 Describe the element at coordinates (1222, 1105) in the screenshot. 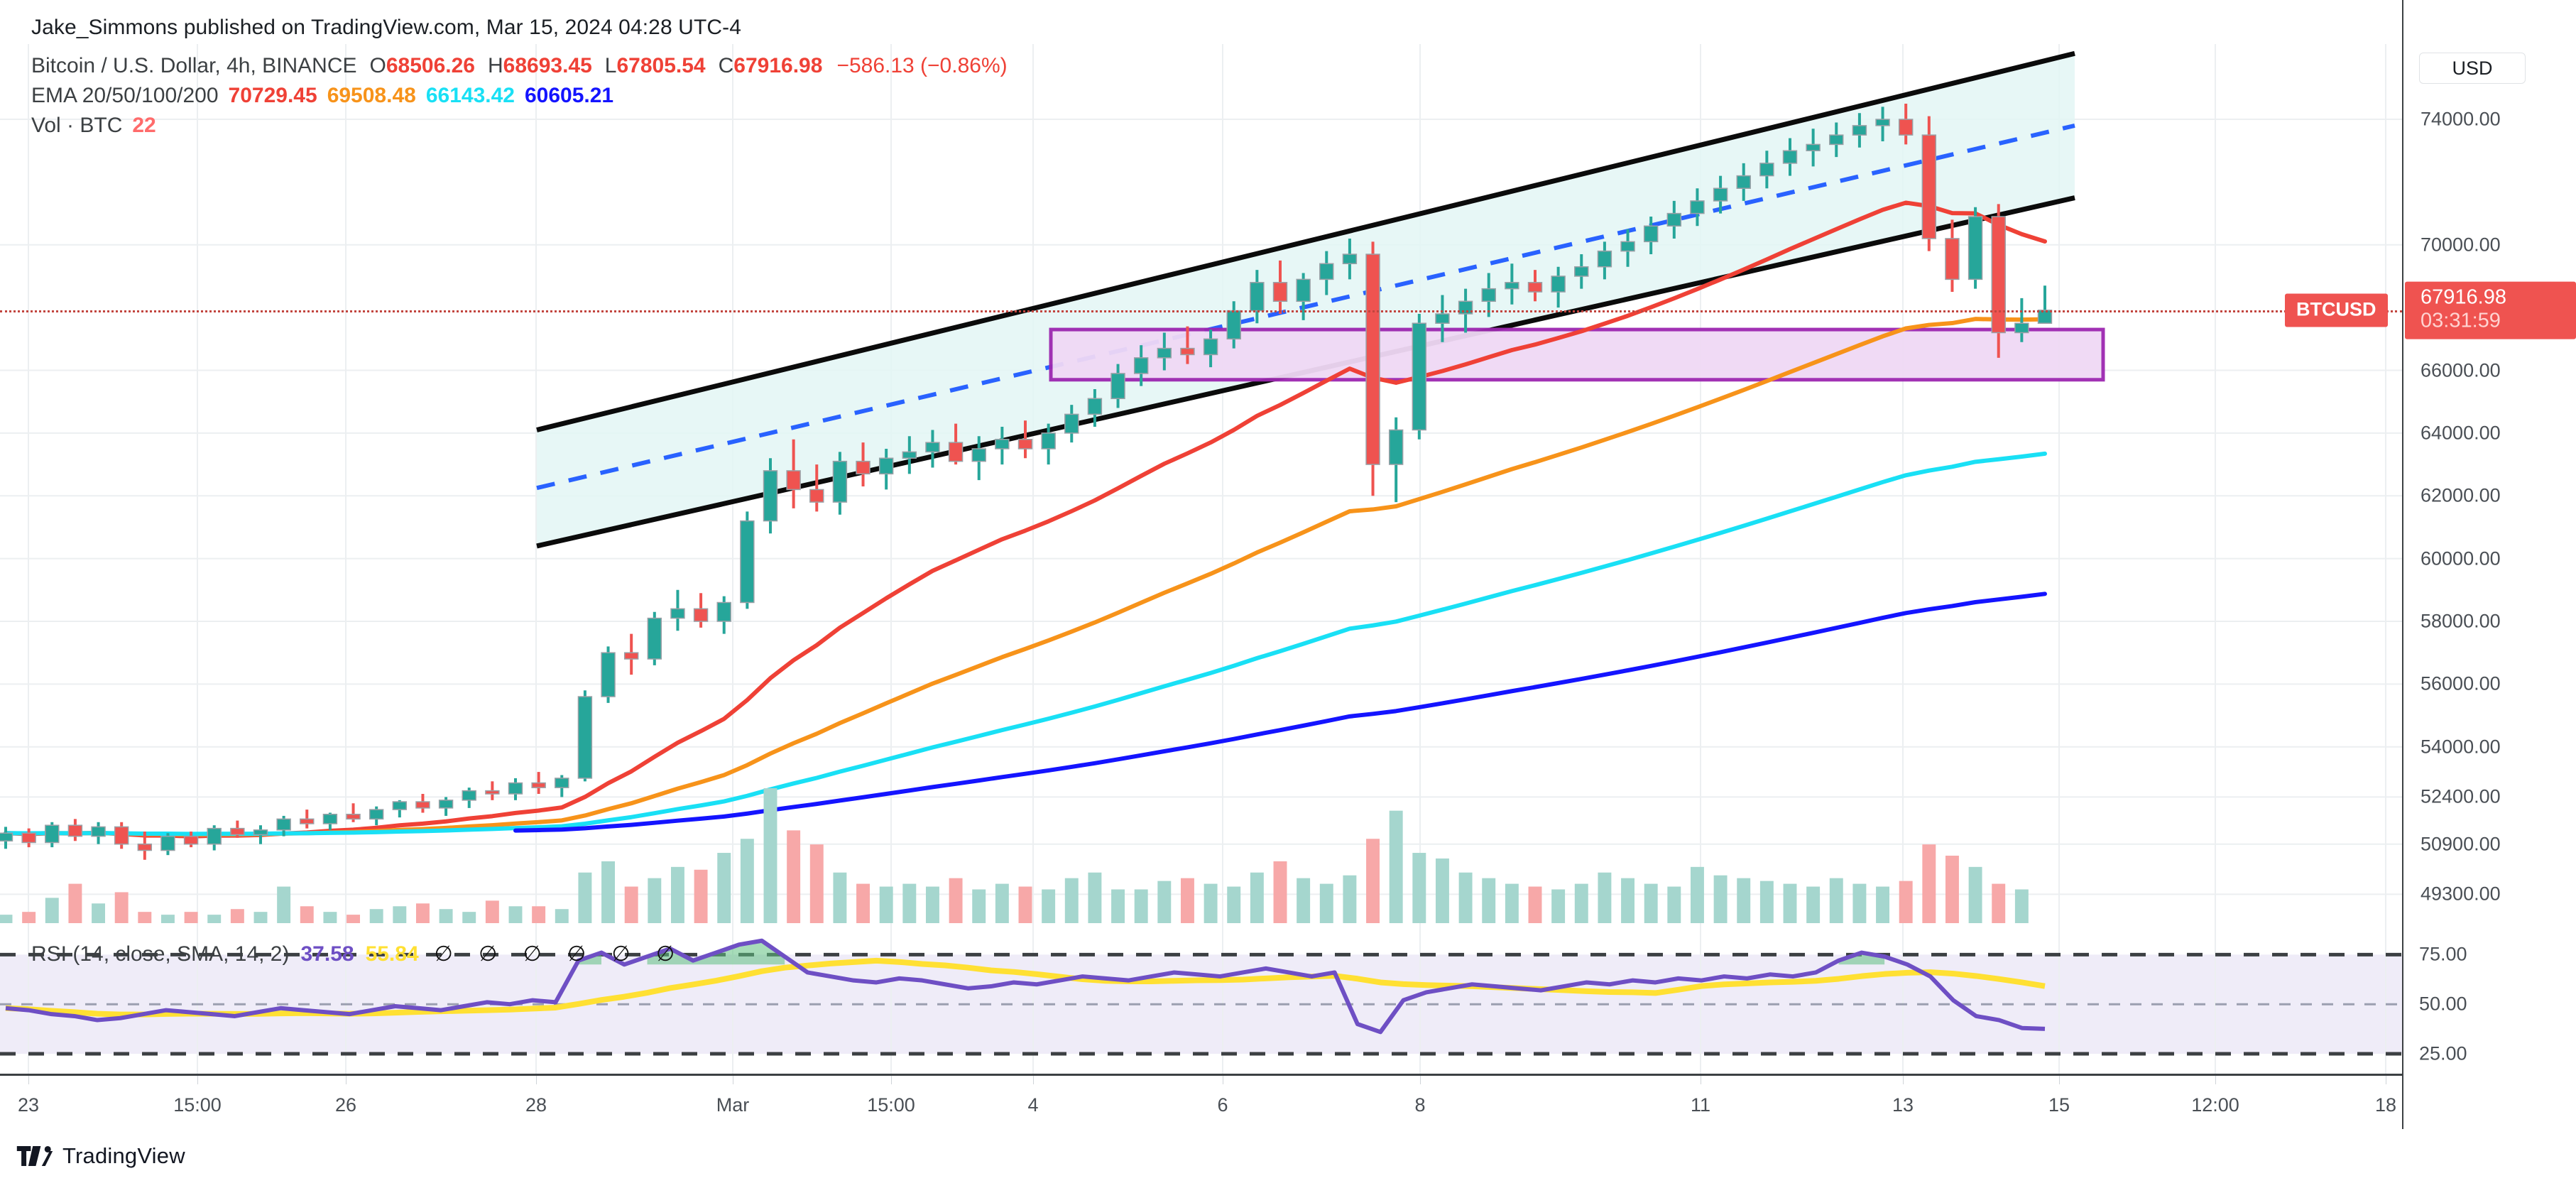

I see `time-axis-tick: 6` at that location.